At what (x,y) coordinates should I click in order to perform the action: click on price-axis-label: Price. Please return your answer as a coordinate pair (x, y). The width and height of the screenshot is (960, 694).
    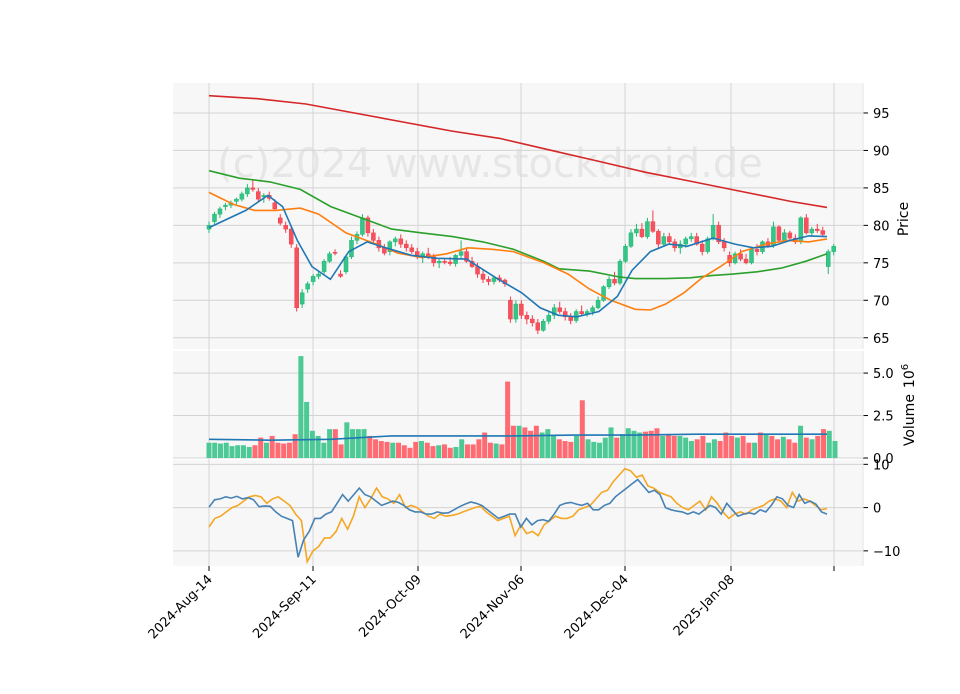
    Looking at the image, I should click on (904, 219).